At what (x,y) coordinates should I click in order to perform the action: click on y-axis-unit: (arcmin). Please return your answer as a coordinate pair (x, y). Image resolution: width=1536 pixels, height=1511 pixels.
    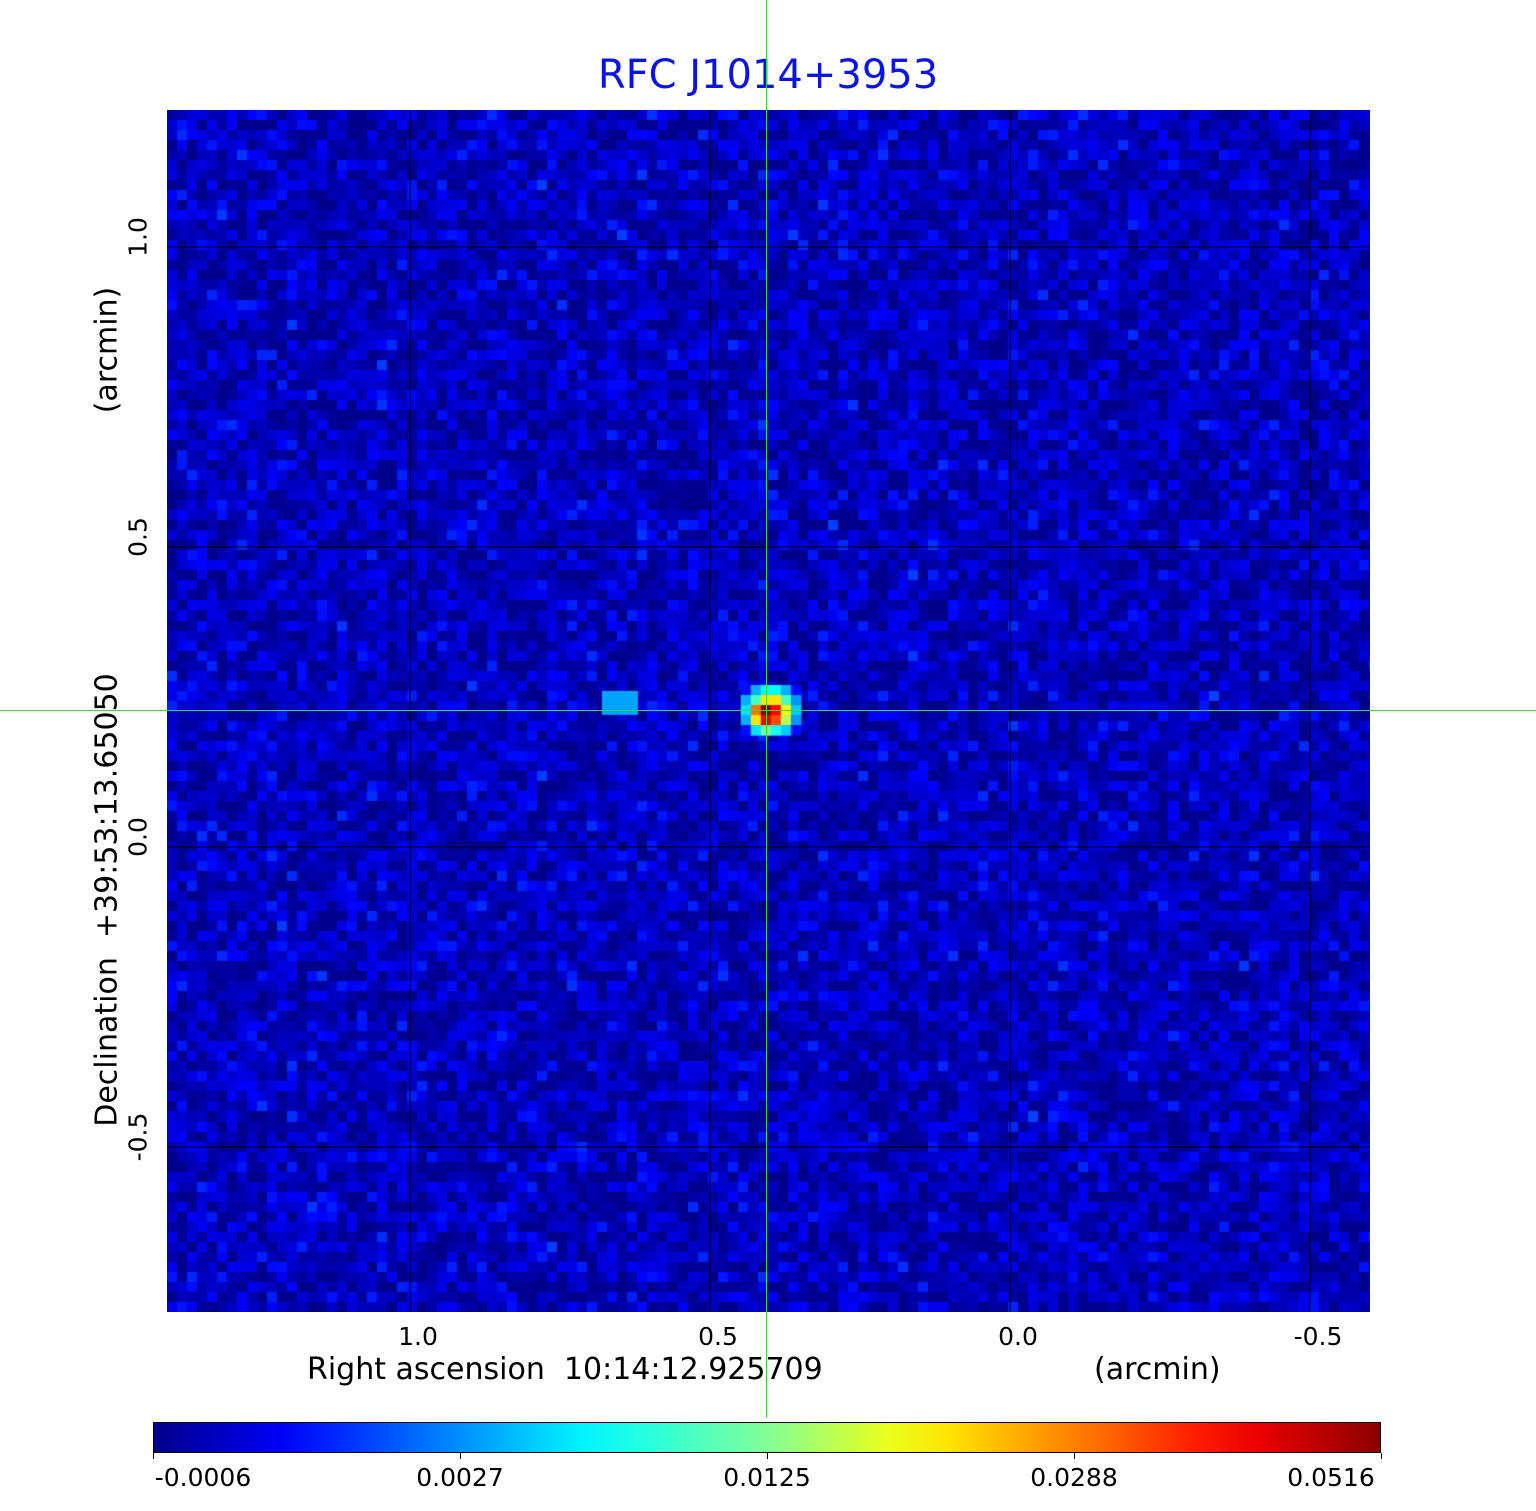
    Looking at the image, I should click on (107, 350).